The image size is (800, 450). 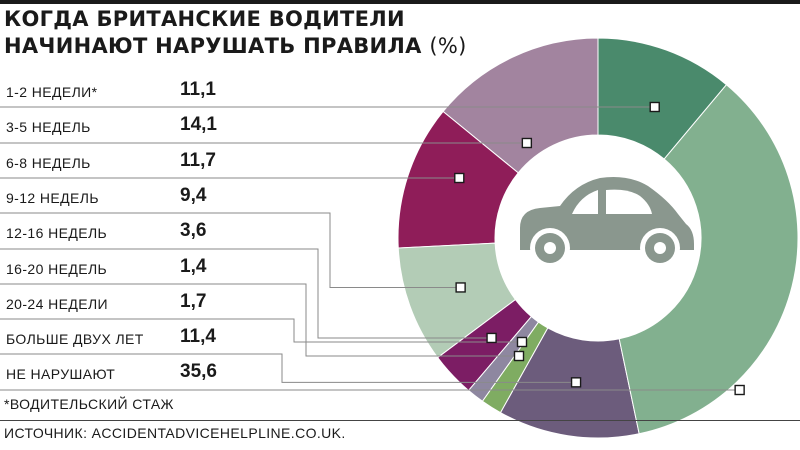 I want to click on title-unit: (%), so click(x=448, y=46).